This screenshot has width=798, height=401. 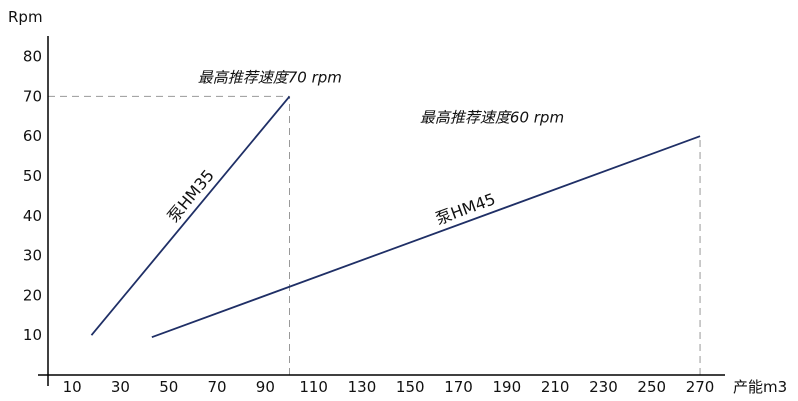 I want to click on x-tick-label: 10, so click(x=72, y=387).